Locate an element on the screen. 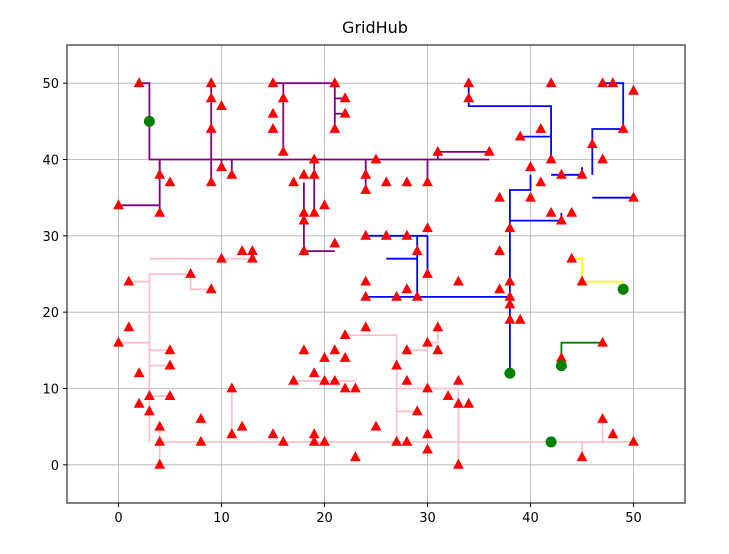 Image resolution: width=729 pixels, height=554 pixels. network-line-purple is located at coordinates (304, 105).